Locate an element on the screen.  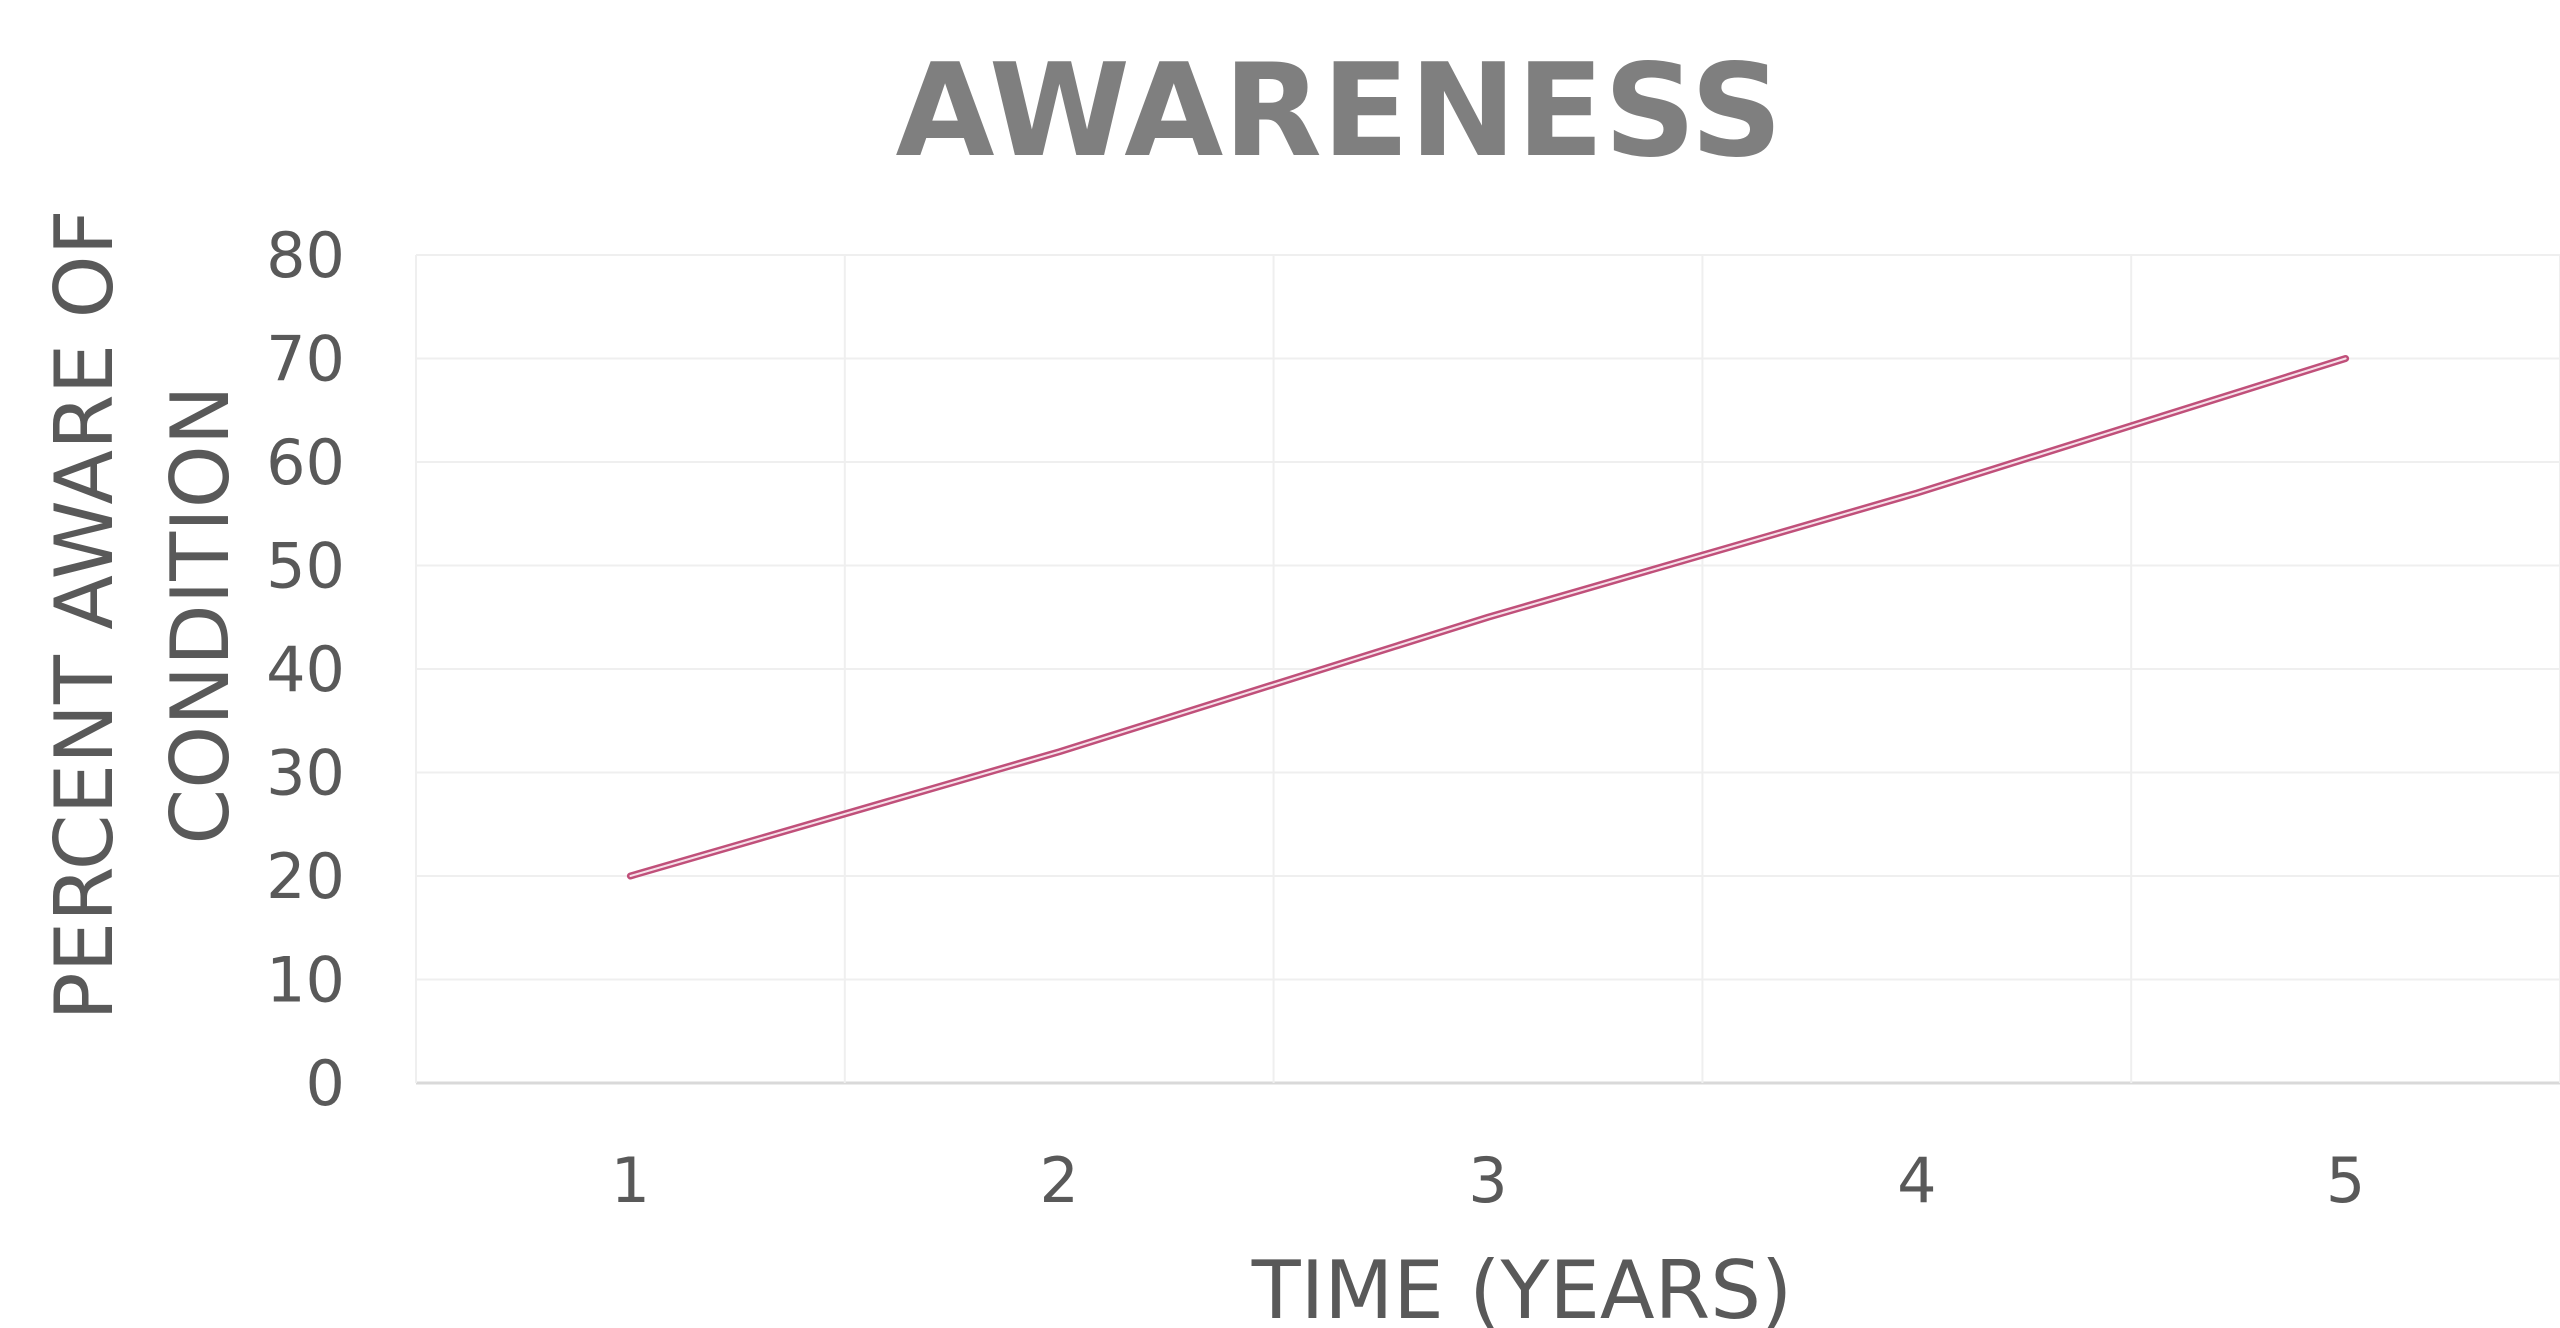
y-tick-label: 40 is located at coordinates (305, 669).